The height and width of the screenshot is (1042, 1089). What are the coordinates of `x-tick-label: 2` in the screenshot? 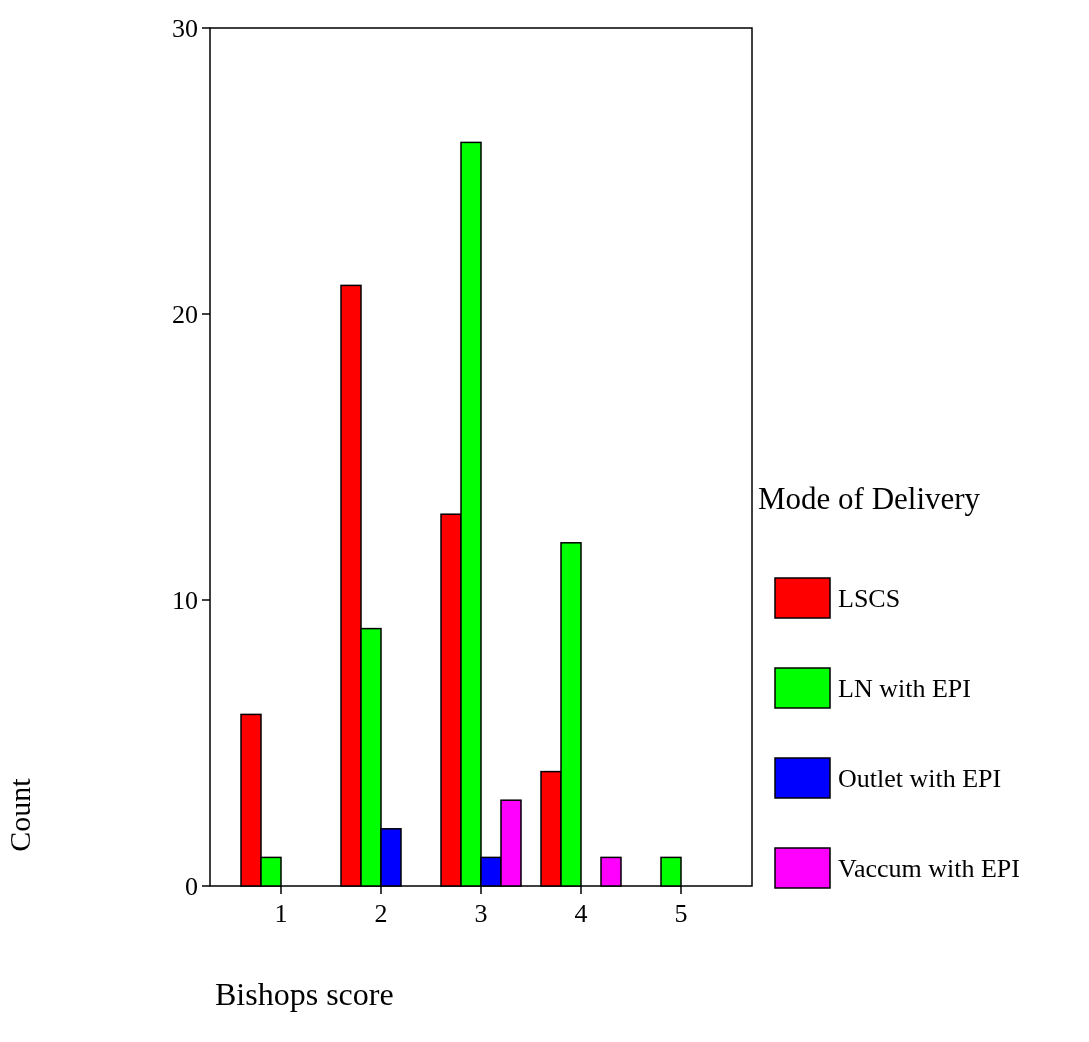 It's located at (381, 913).